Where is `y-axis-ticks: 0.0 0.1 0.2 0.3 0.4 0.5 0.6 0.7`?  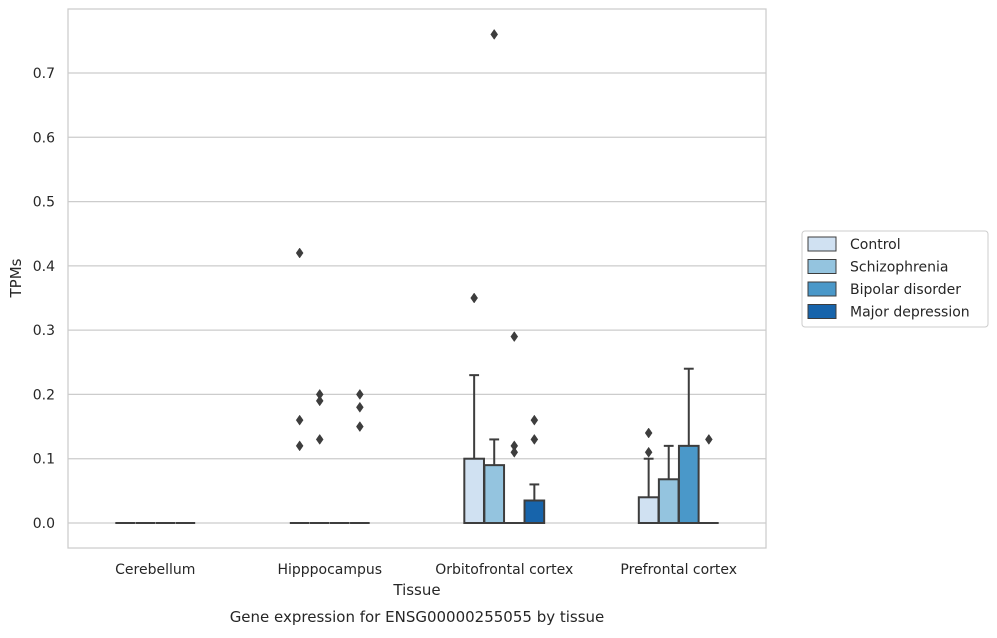 y-axis-ticks: 0.0 0.1 0.2 0.3 0.4 0.5 0.6 0.7 is located at coordinates (44, 299).